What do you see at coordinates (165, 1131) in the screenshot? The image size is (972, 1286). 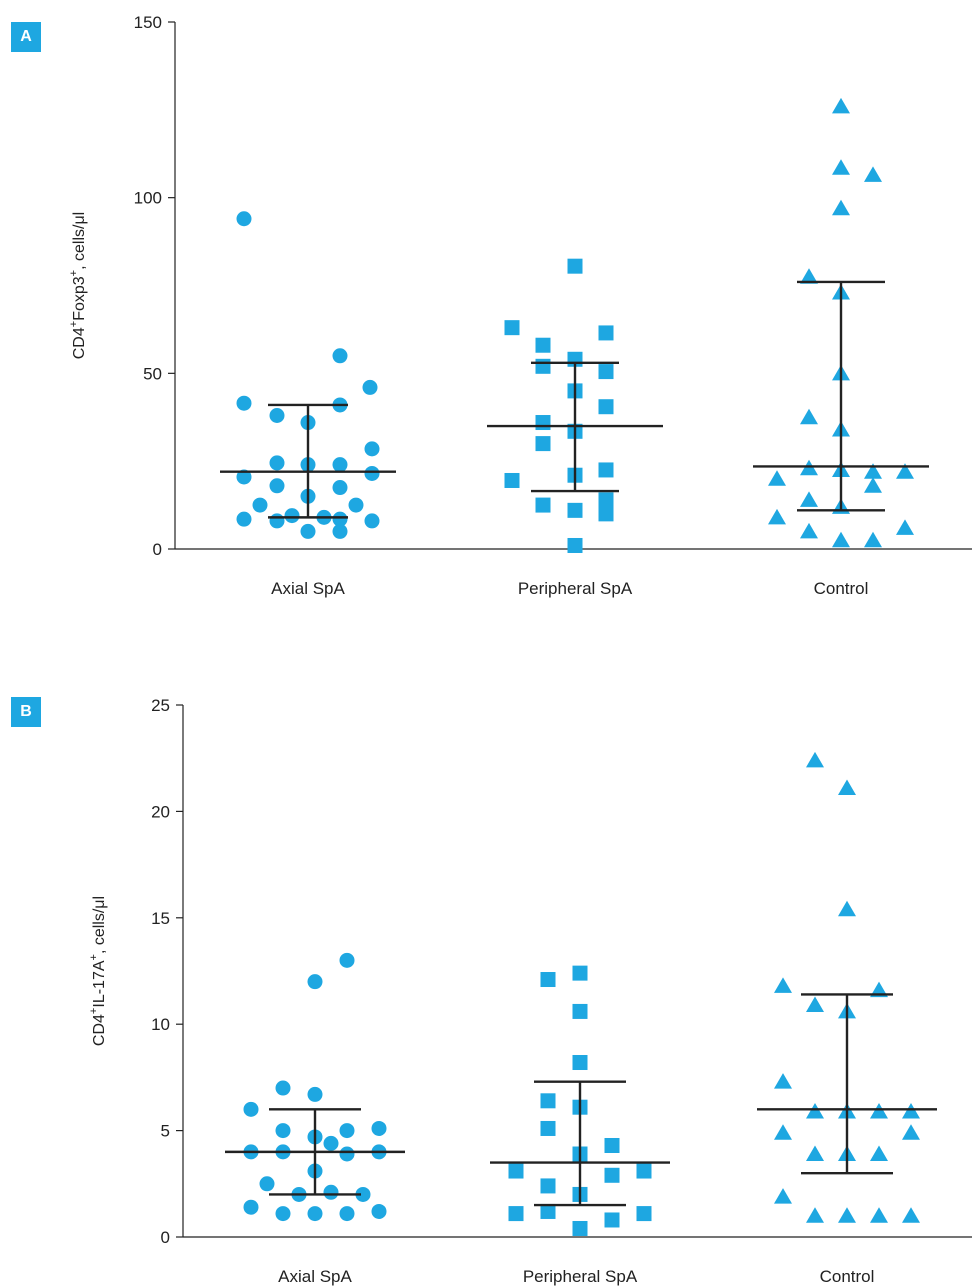 I see `y-tick-label: 5` at bounding box center [165, 1131].